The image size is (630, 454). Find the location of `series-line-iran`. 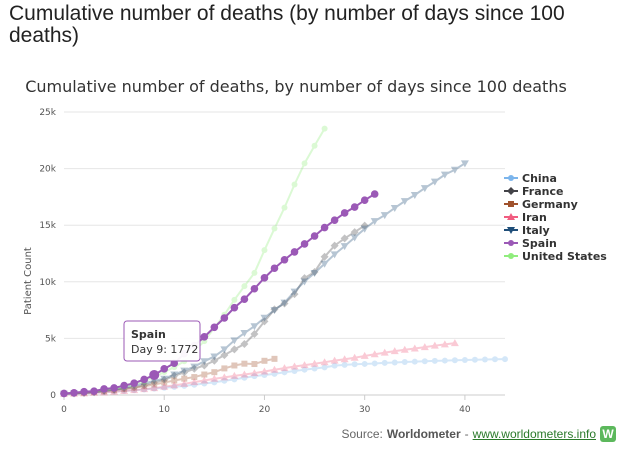

series-line-iran is located at coordinates (259, 368).